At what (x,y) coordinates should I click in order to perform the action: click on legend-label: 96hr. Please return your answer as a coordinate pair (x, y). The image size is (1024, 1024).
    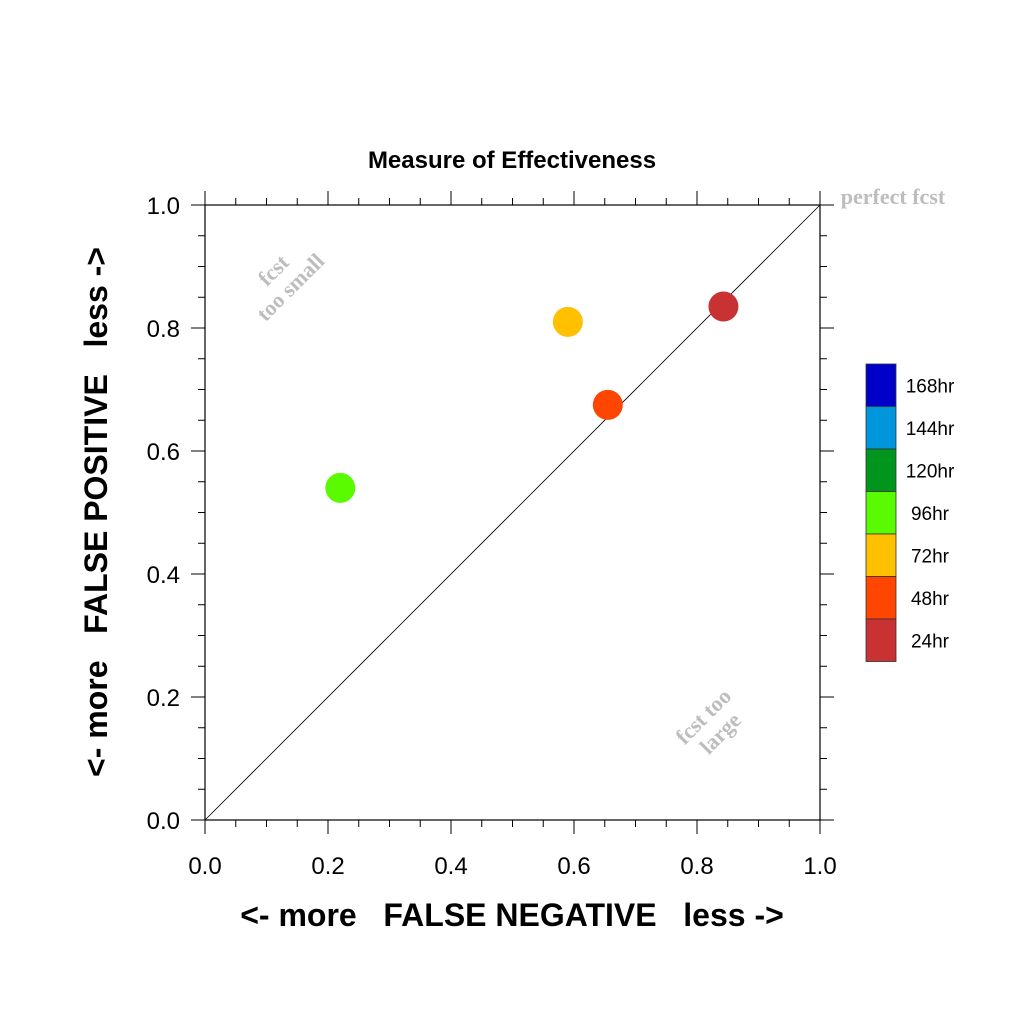
    Looking at the image, I should click on (930, 514).